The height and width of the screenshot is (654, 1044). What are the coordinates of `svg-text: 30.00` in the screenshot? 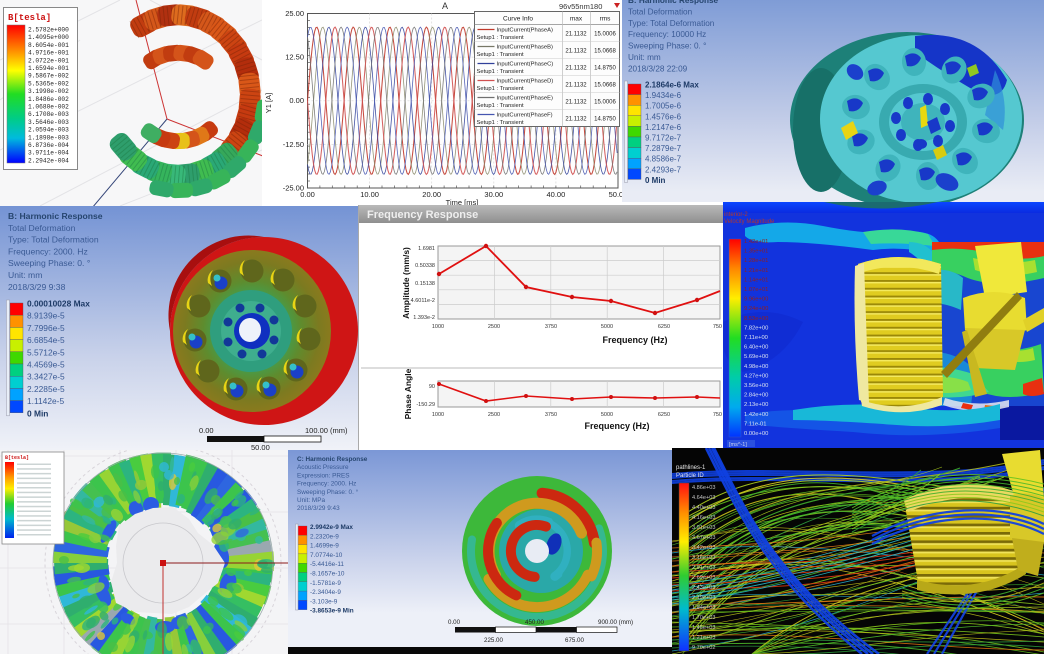 It's located at (493, 194).